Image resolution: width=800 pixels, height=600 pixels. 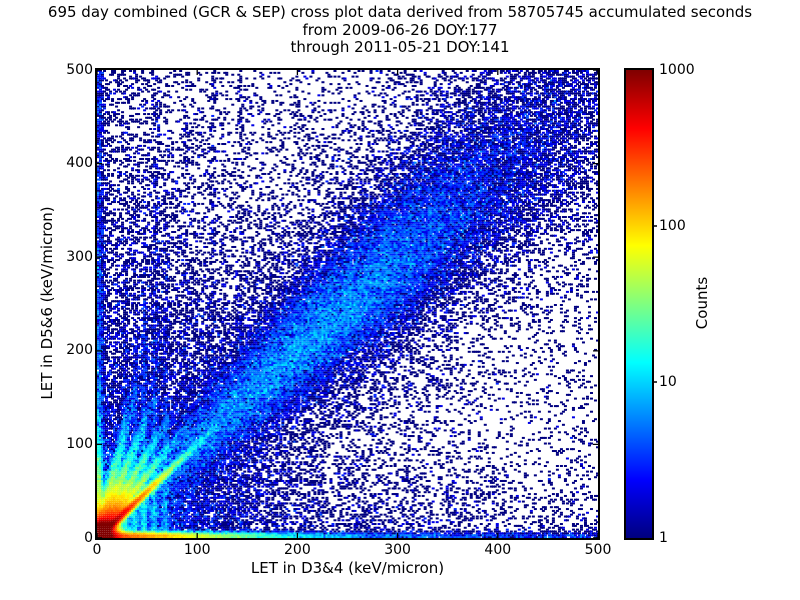 What do you see at coordinates (668, 382) in the screenshot?
I see `colorbar-tick-label: 10` at bounding box center [668, 382].